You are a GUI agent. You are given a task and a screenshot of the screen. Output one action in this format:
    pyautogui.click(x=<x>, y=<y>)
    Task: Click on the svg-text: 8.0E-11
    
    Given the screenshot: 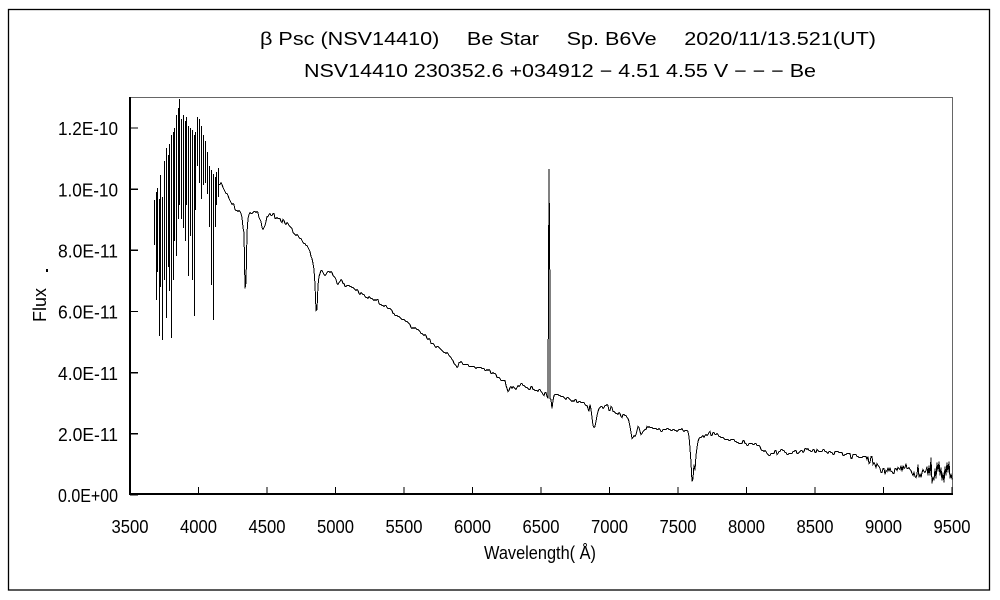 What is the action you would take?
    pyautogui.click(x=88, y=252)
    